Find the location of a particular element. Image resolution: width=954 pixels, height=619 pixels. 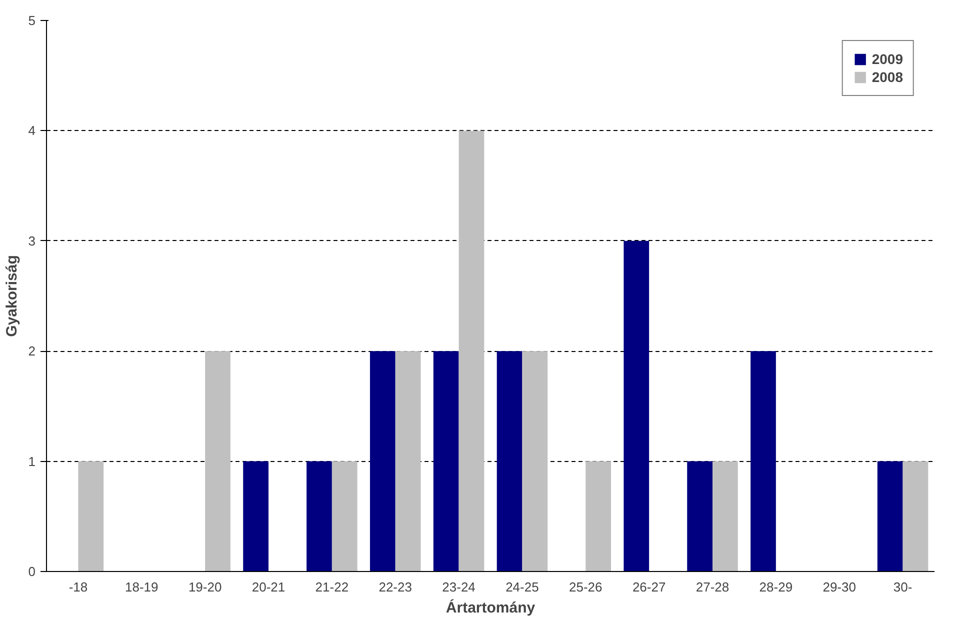

legend-label: 2009 is located at coordinates (887, 59).